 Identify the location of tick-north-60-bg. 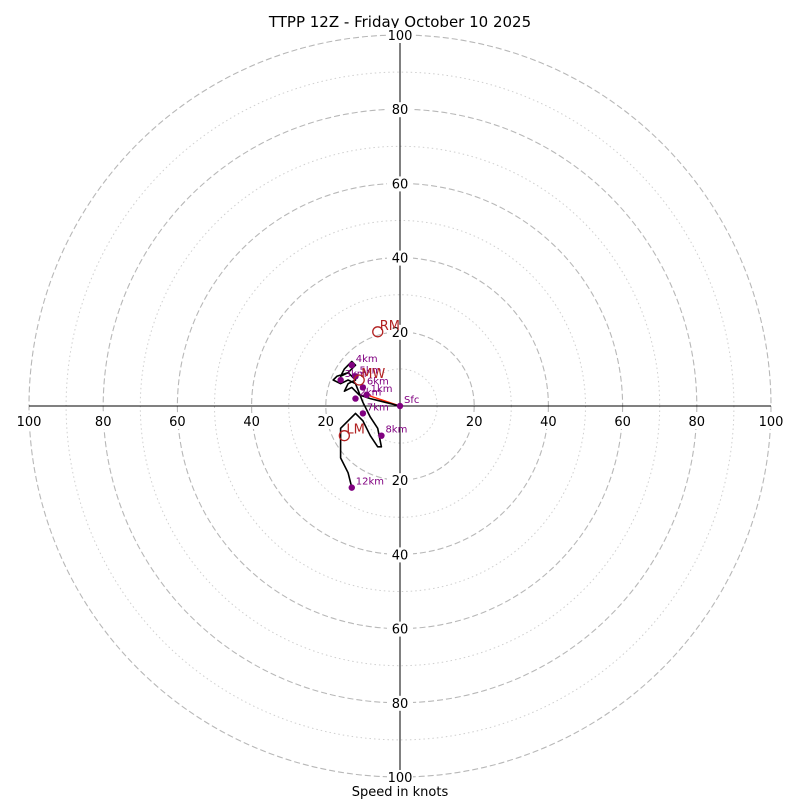
(400, 184).